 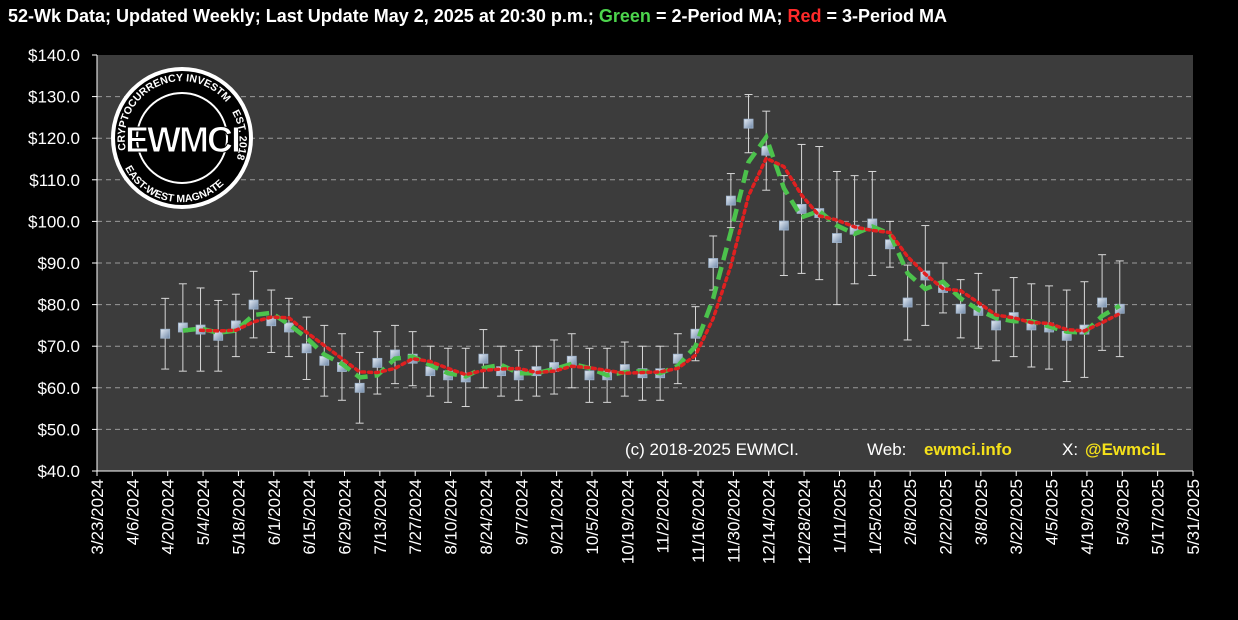 I want to click on x-tick-label: 12/28/2024, so click(x=804, y=521).